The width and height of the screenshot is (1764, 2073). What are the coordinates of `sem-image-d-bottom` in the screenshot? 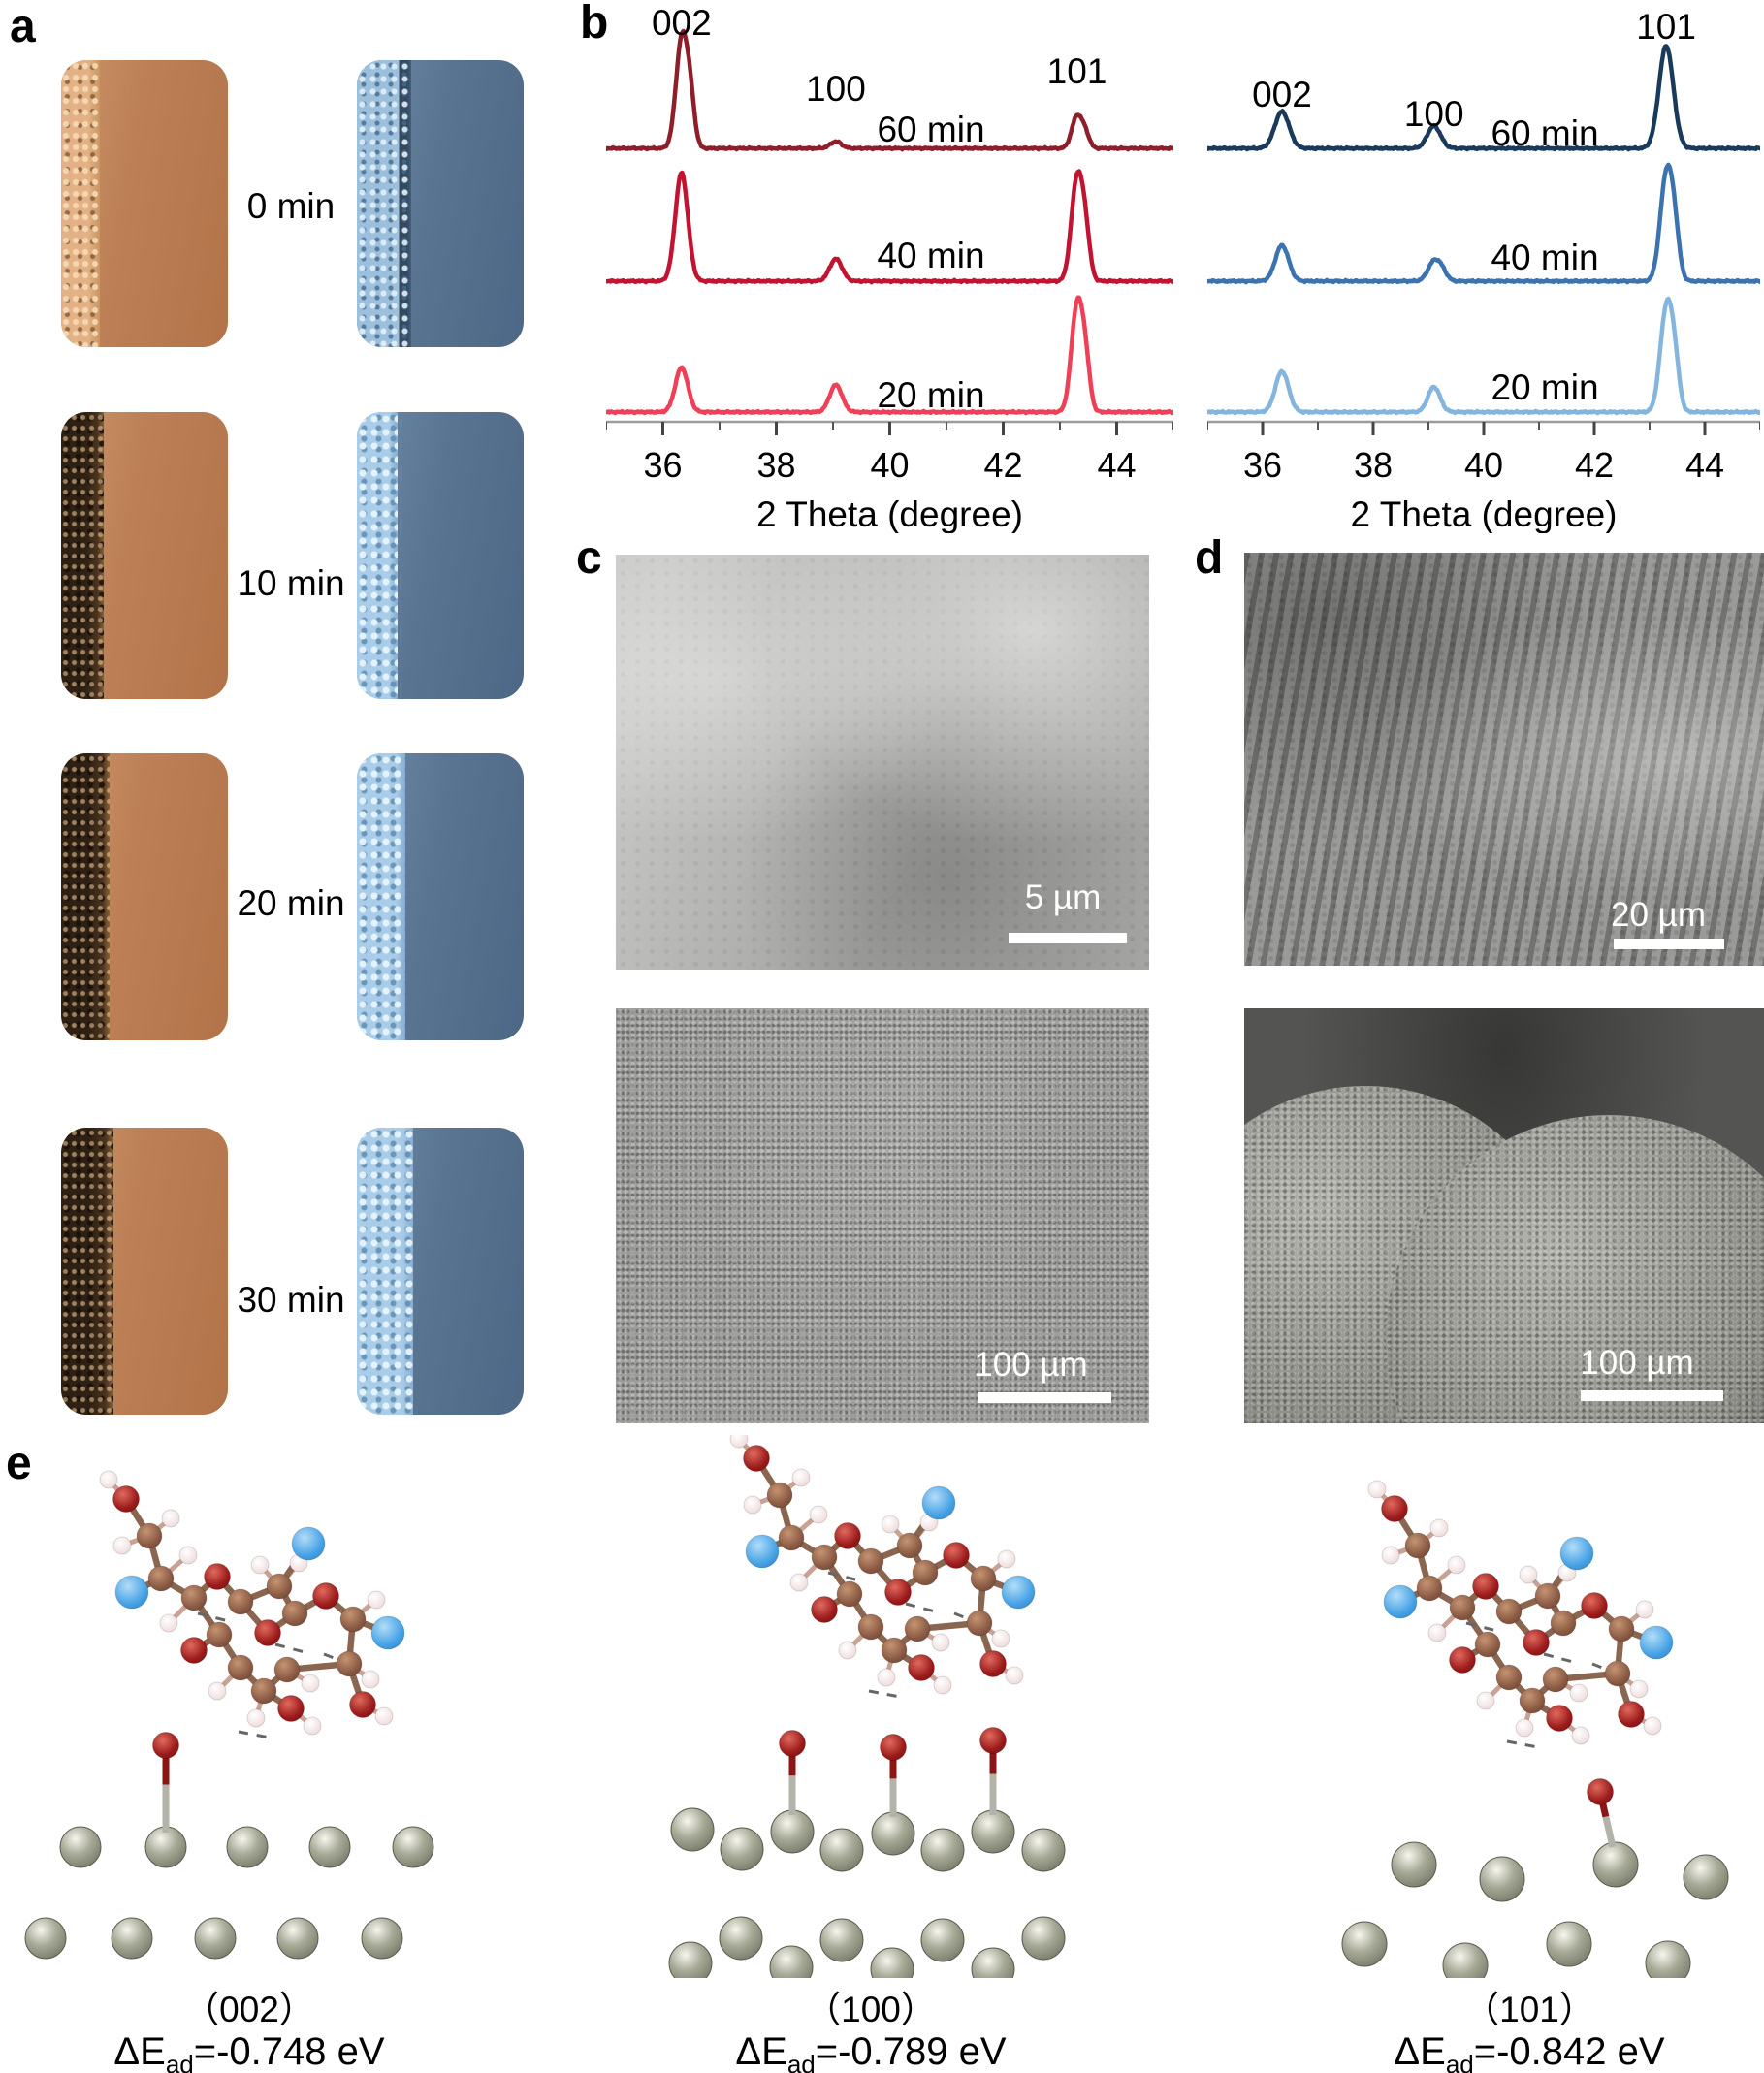 It's located at (1504, 1215).